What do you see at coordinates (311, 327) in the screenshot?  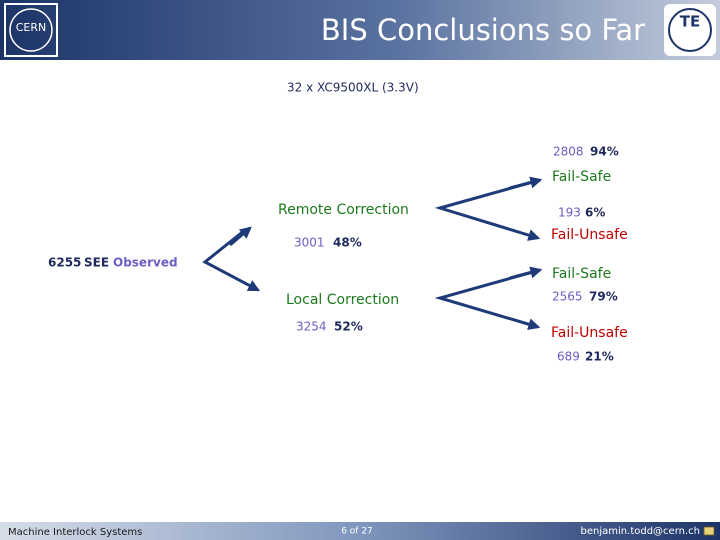 I see `branch-count: 3254` at bounding box center [311, 327].